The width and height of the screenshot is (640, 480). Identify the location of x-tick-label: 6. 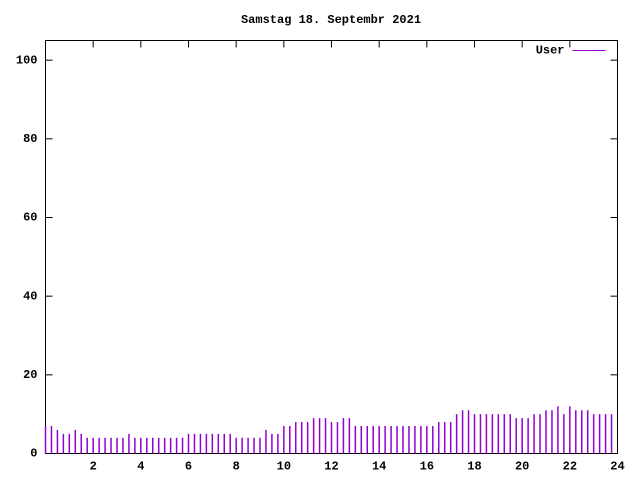
(188, 467).